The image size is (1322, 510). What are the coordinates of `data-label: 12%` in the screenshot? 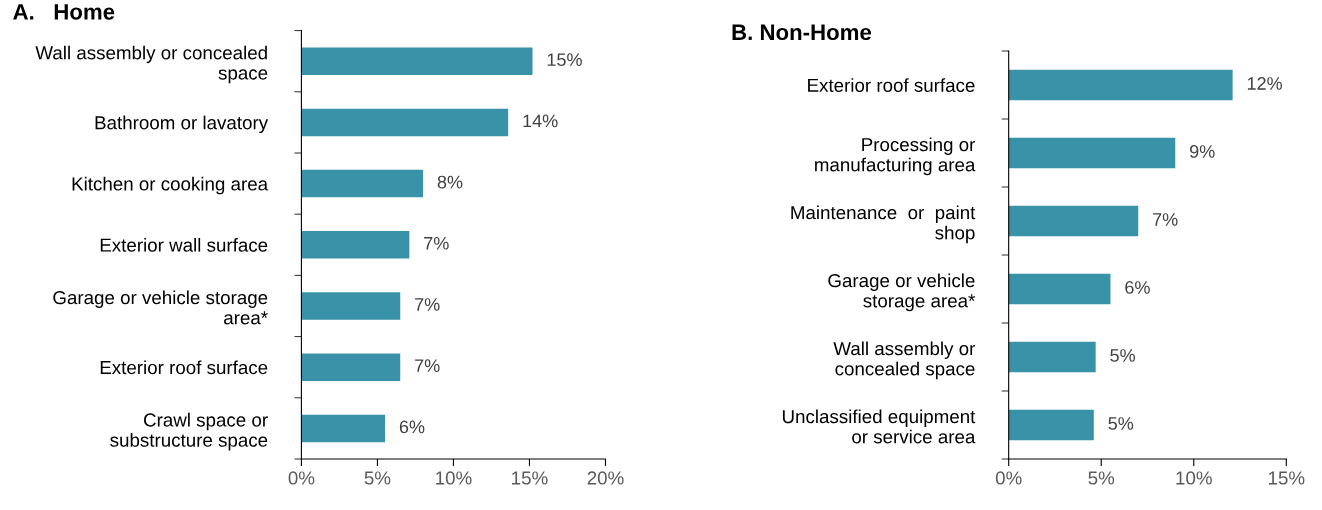 It's located at (1265, 83).